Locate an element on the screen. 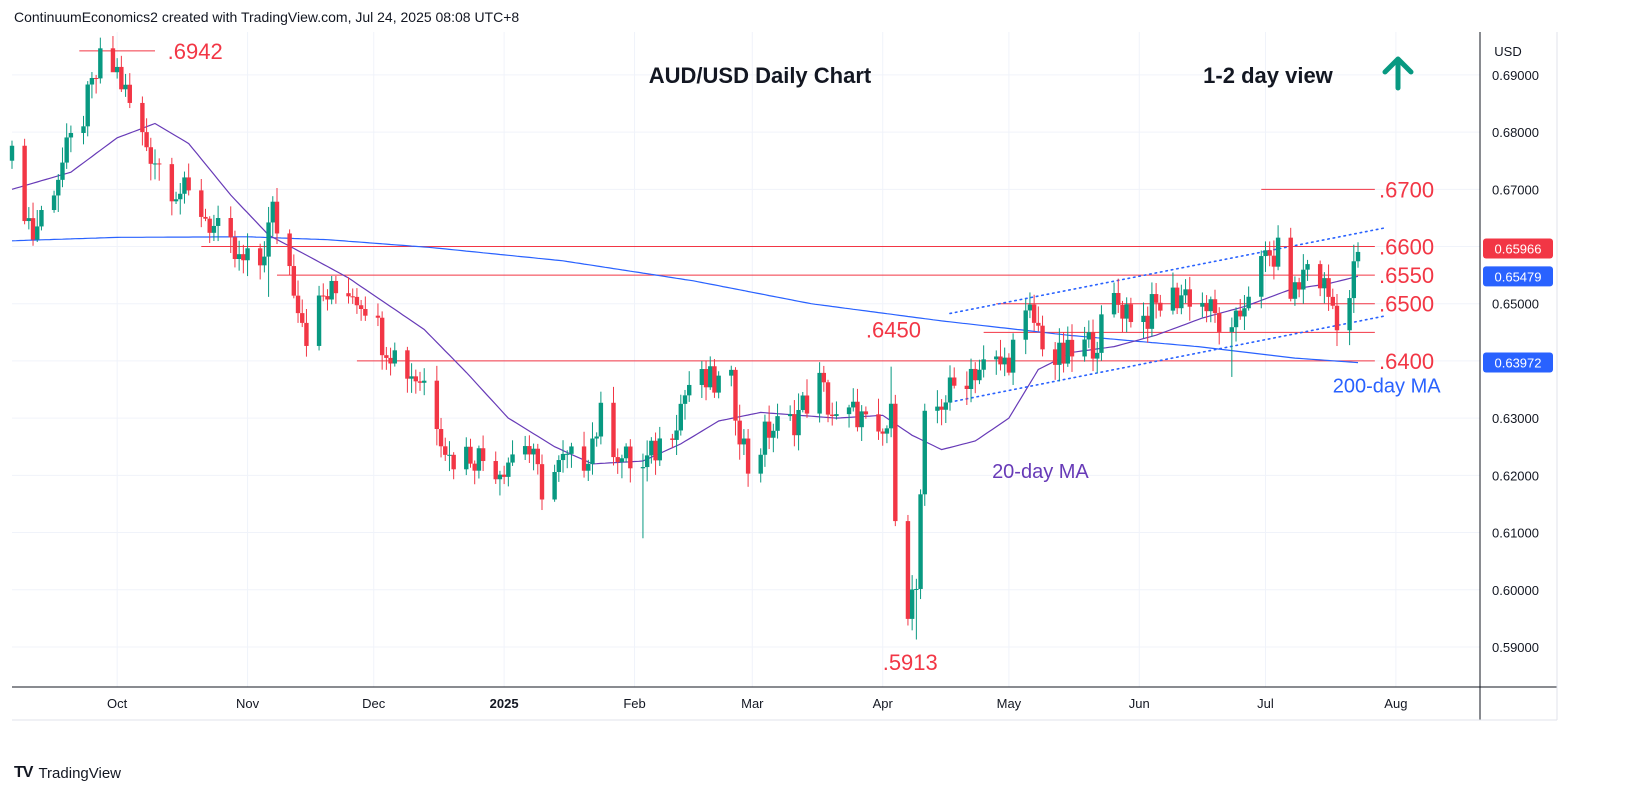  footer: TV TradingView is located at coordinates (67, 773).